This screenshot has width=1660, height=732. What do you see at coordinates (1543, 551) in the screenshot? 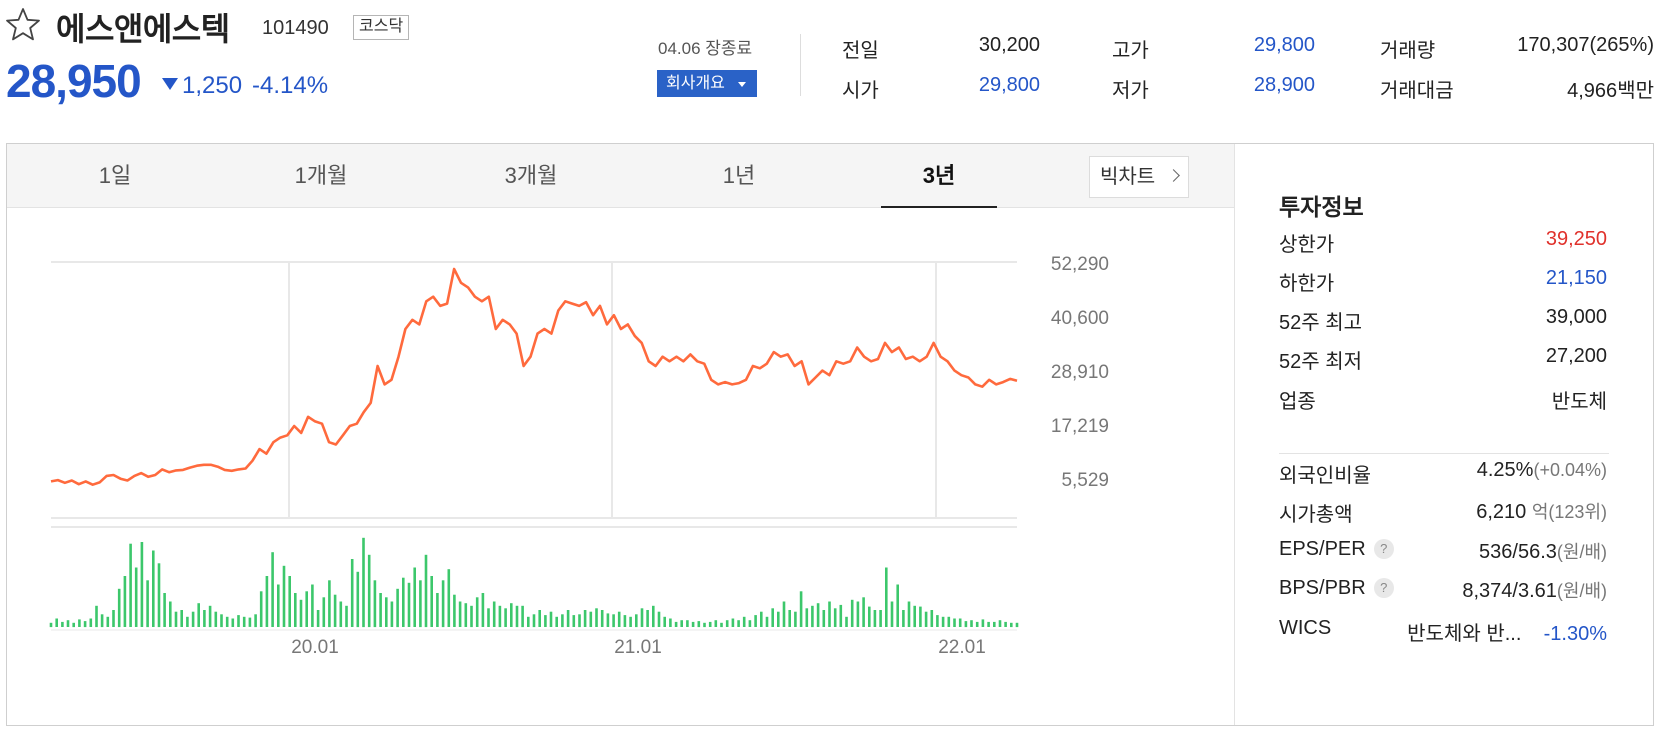
I see `invest-value-eps-per: 536/56.3(원/배)` at bounding box center [1543, 551].